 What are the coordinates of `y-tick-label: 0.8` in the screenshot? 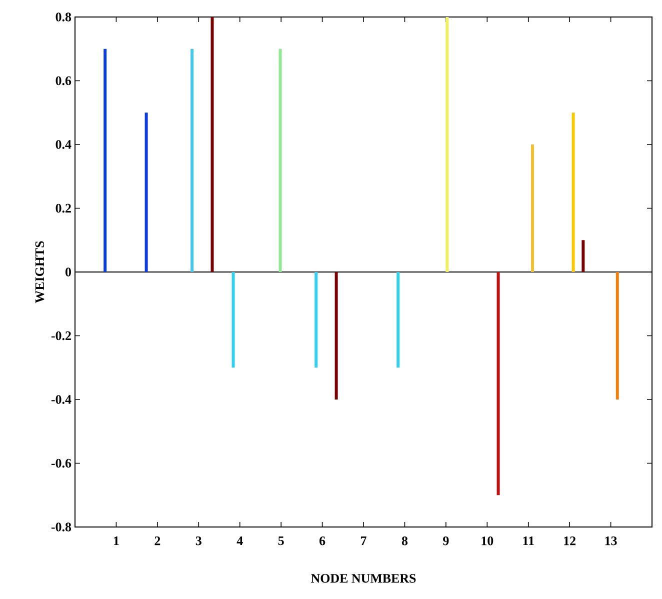 It's located at (64, 17).